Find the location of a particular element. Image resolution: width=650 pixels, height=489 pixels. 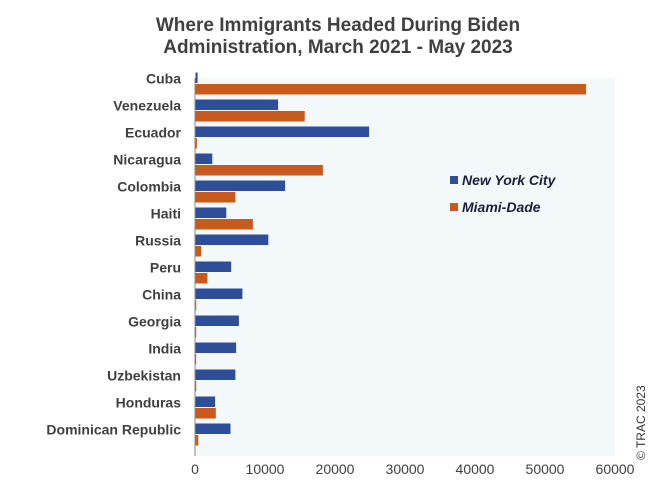

category-label-china: China is located at coordinates (161, 295).